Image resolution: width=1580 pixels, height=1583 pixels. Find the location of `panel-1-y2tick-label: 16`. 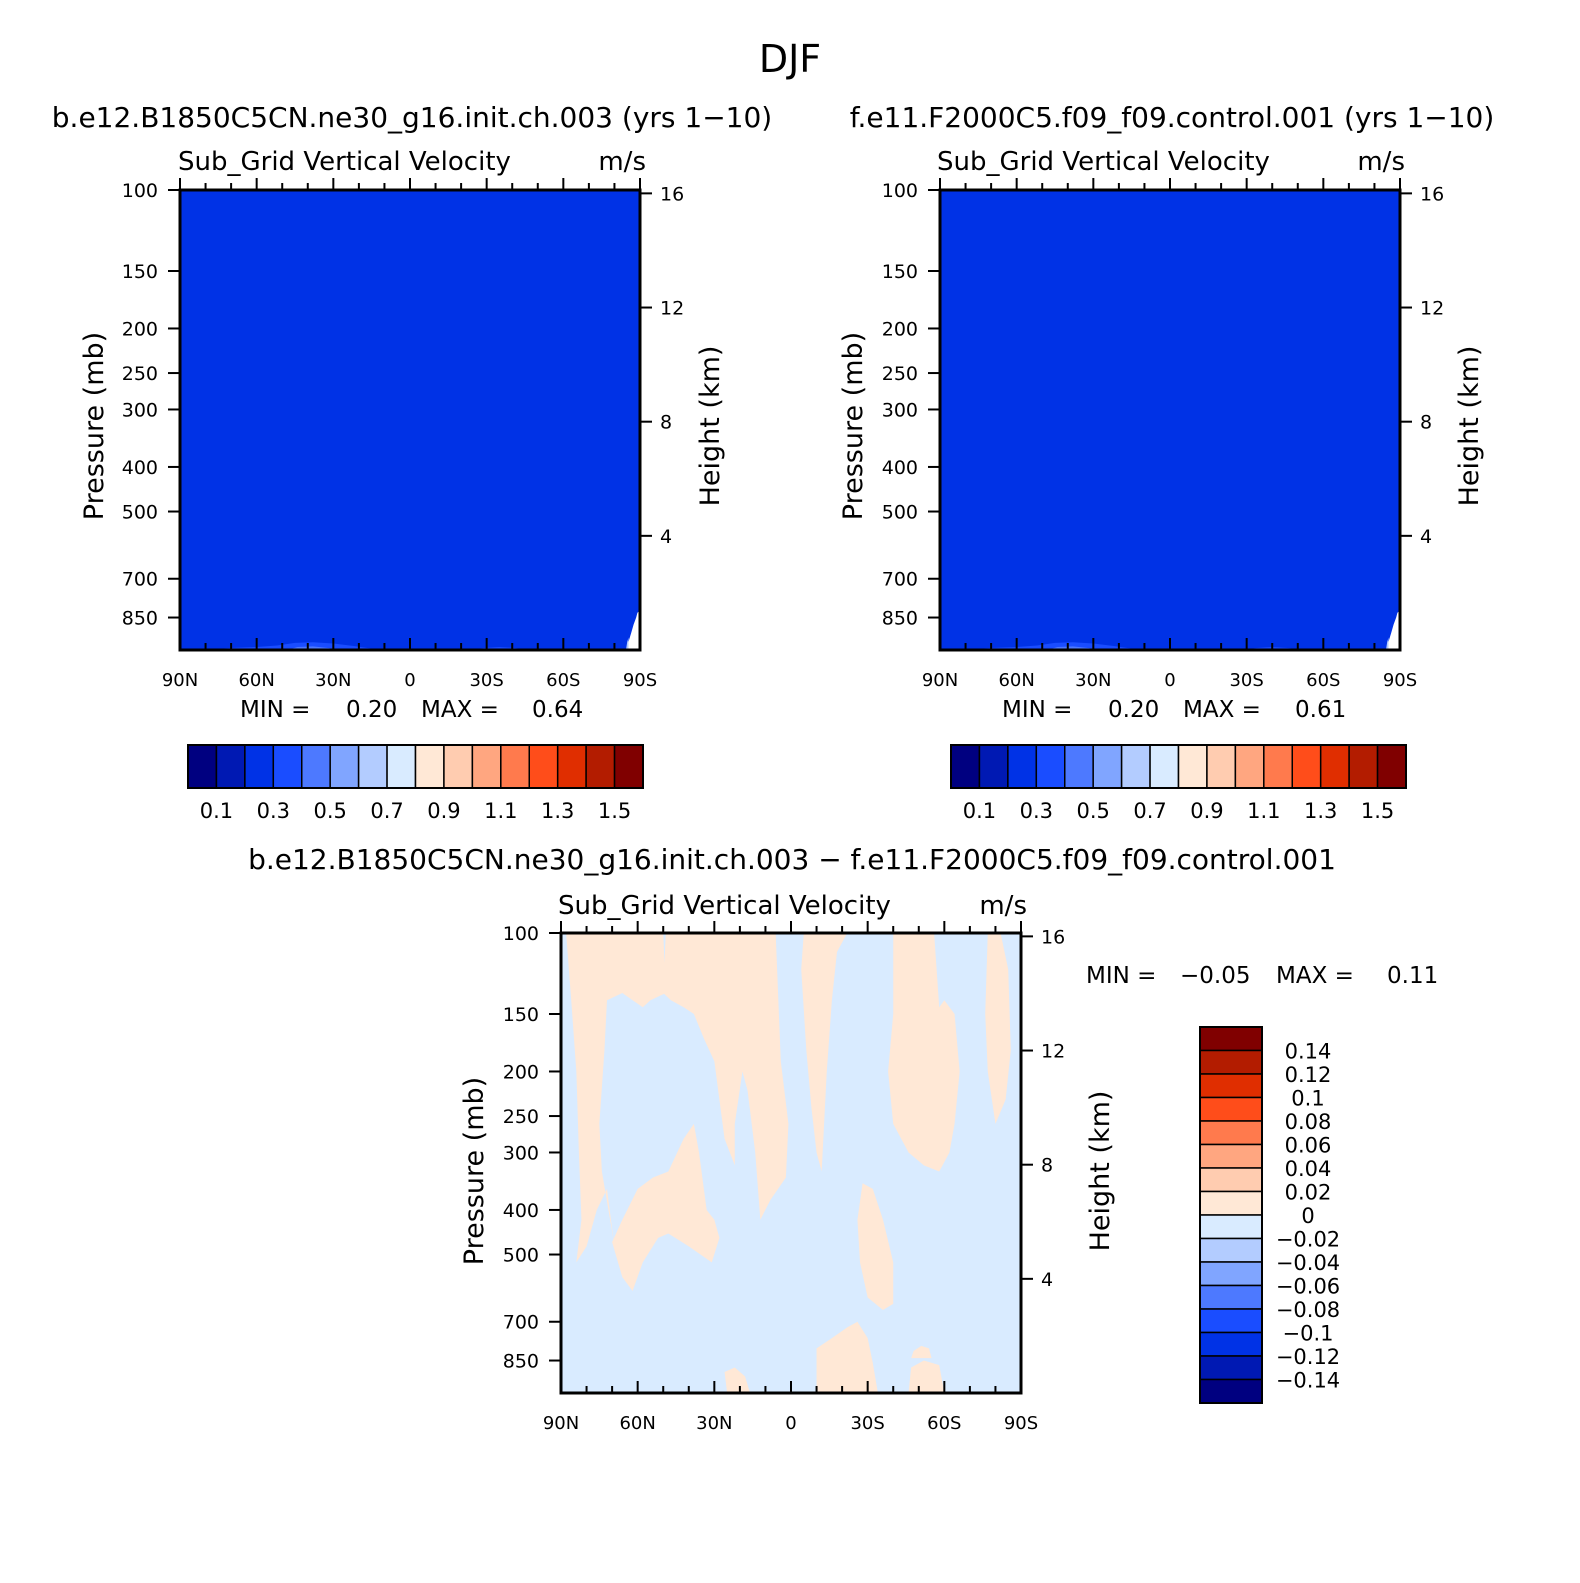

panel-1-y2tick-label: 16 is located at coordinates (672, 194).